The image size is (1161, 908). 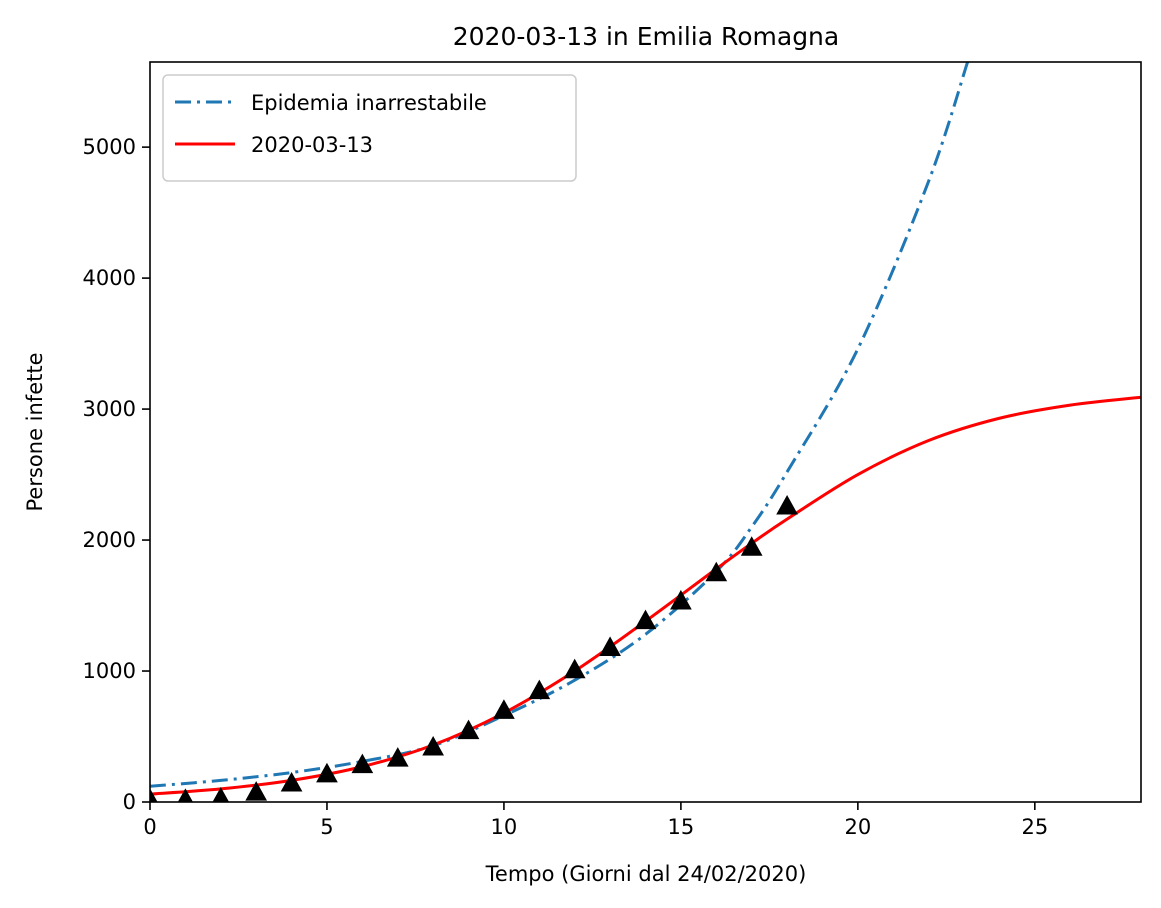 What do you see at coordinates (312, 145) in the screenshot?
I see `legend-entry-label: 2020-03-13` at bounding box center [312, 145].